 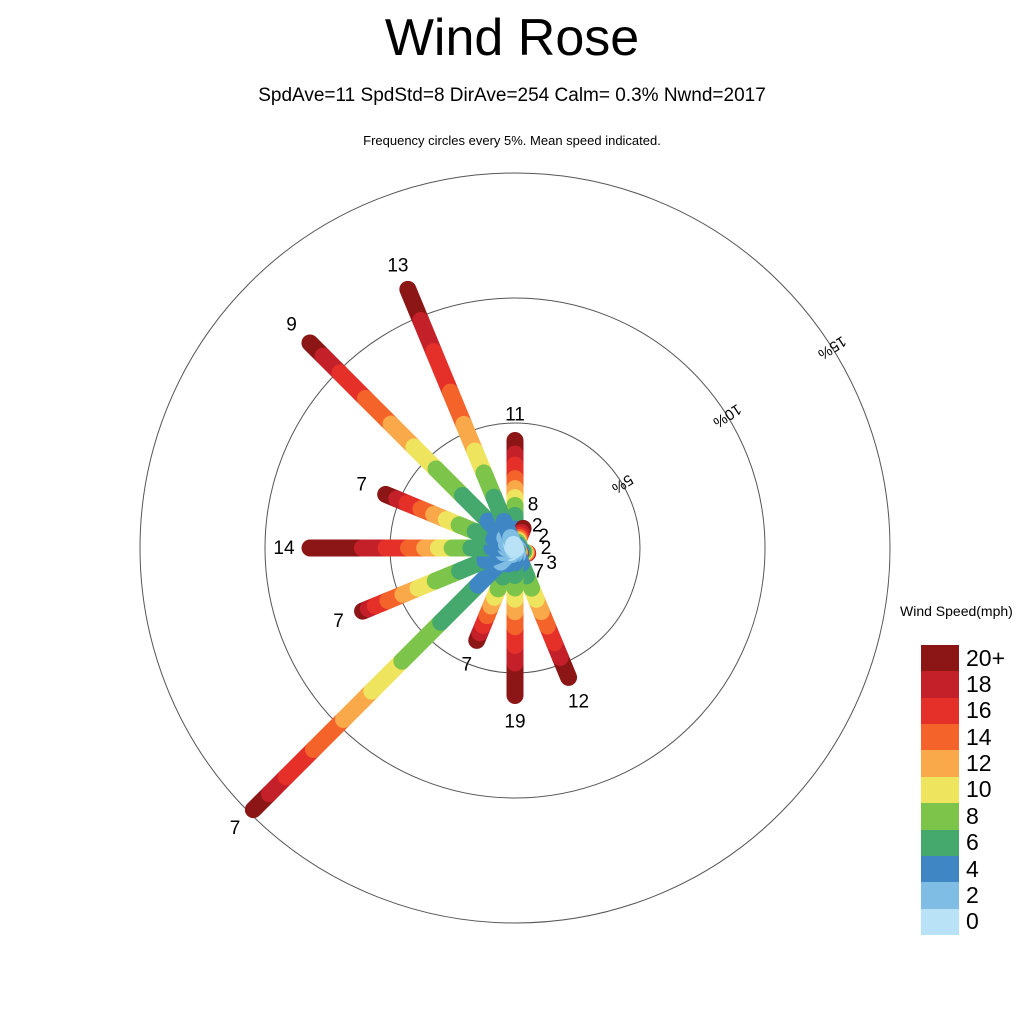 I want to click on legend-label: 8, so click(x=972, y=815).